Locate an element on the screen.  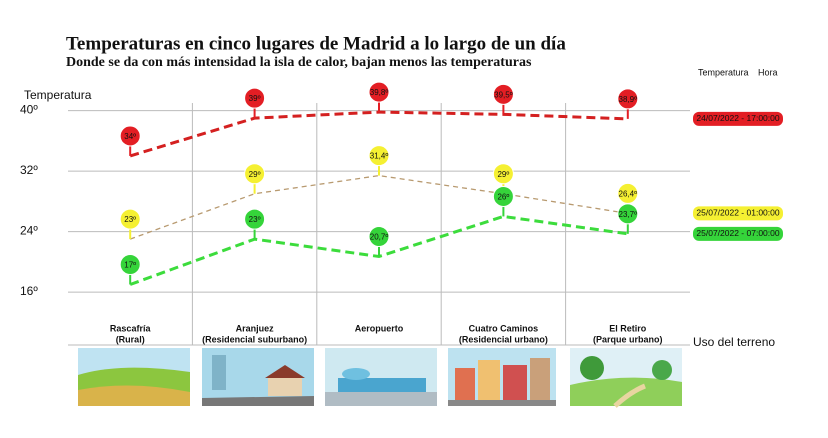
data-label: 34º is located at coordinates (130, 136).